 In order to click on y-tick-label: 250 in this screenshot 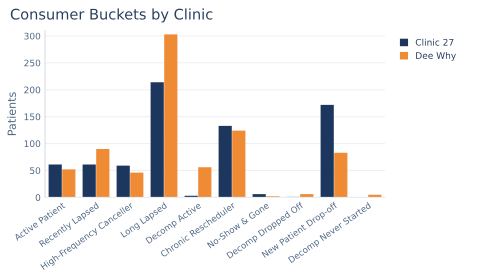, I will do `click(32, 63)`.